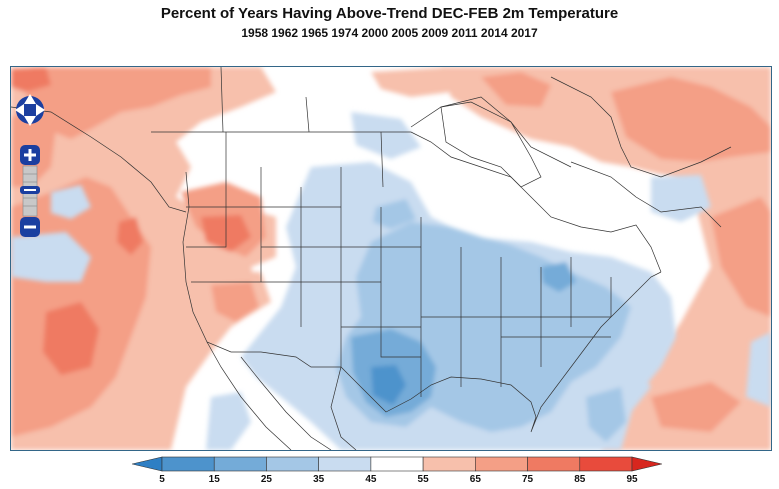 This screenshot has height=489, width=779. I want to click on map-navigation, so click(30, 163).